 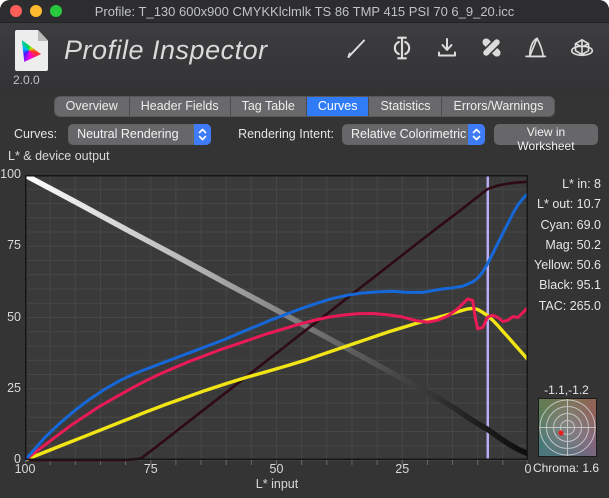 What do you see at coordinates (561, 433) in the screenshot?
I see `chroma-point` at bounding box center [561, 433].